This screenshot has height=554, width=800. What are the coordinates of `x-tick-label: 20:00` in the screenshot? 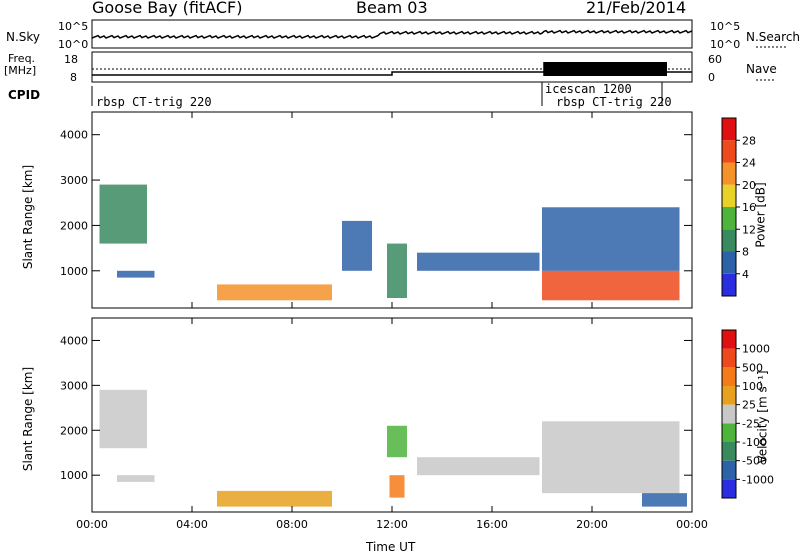 It's located at (592, 524).